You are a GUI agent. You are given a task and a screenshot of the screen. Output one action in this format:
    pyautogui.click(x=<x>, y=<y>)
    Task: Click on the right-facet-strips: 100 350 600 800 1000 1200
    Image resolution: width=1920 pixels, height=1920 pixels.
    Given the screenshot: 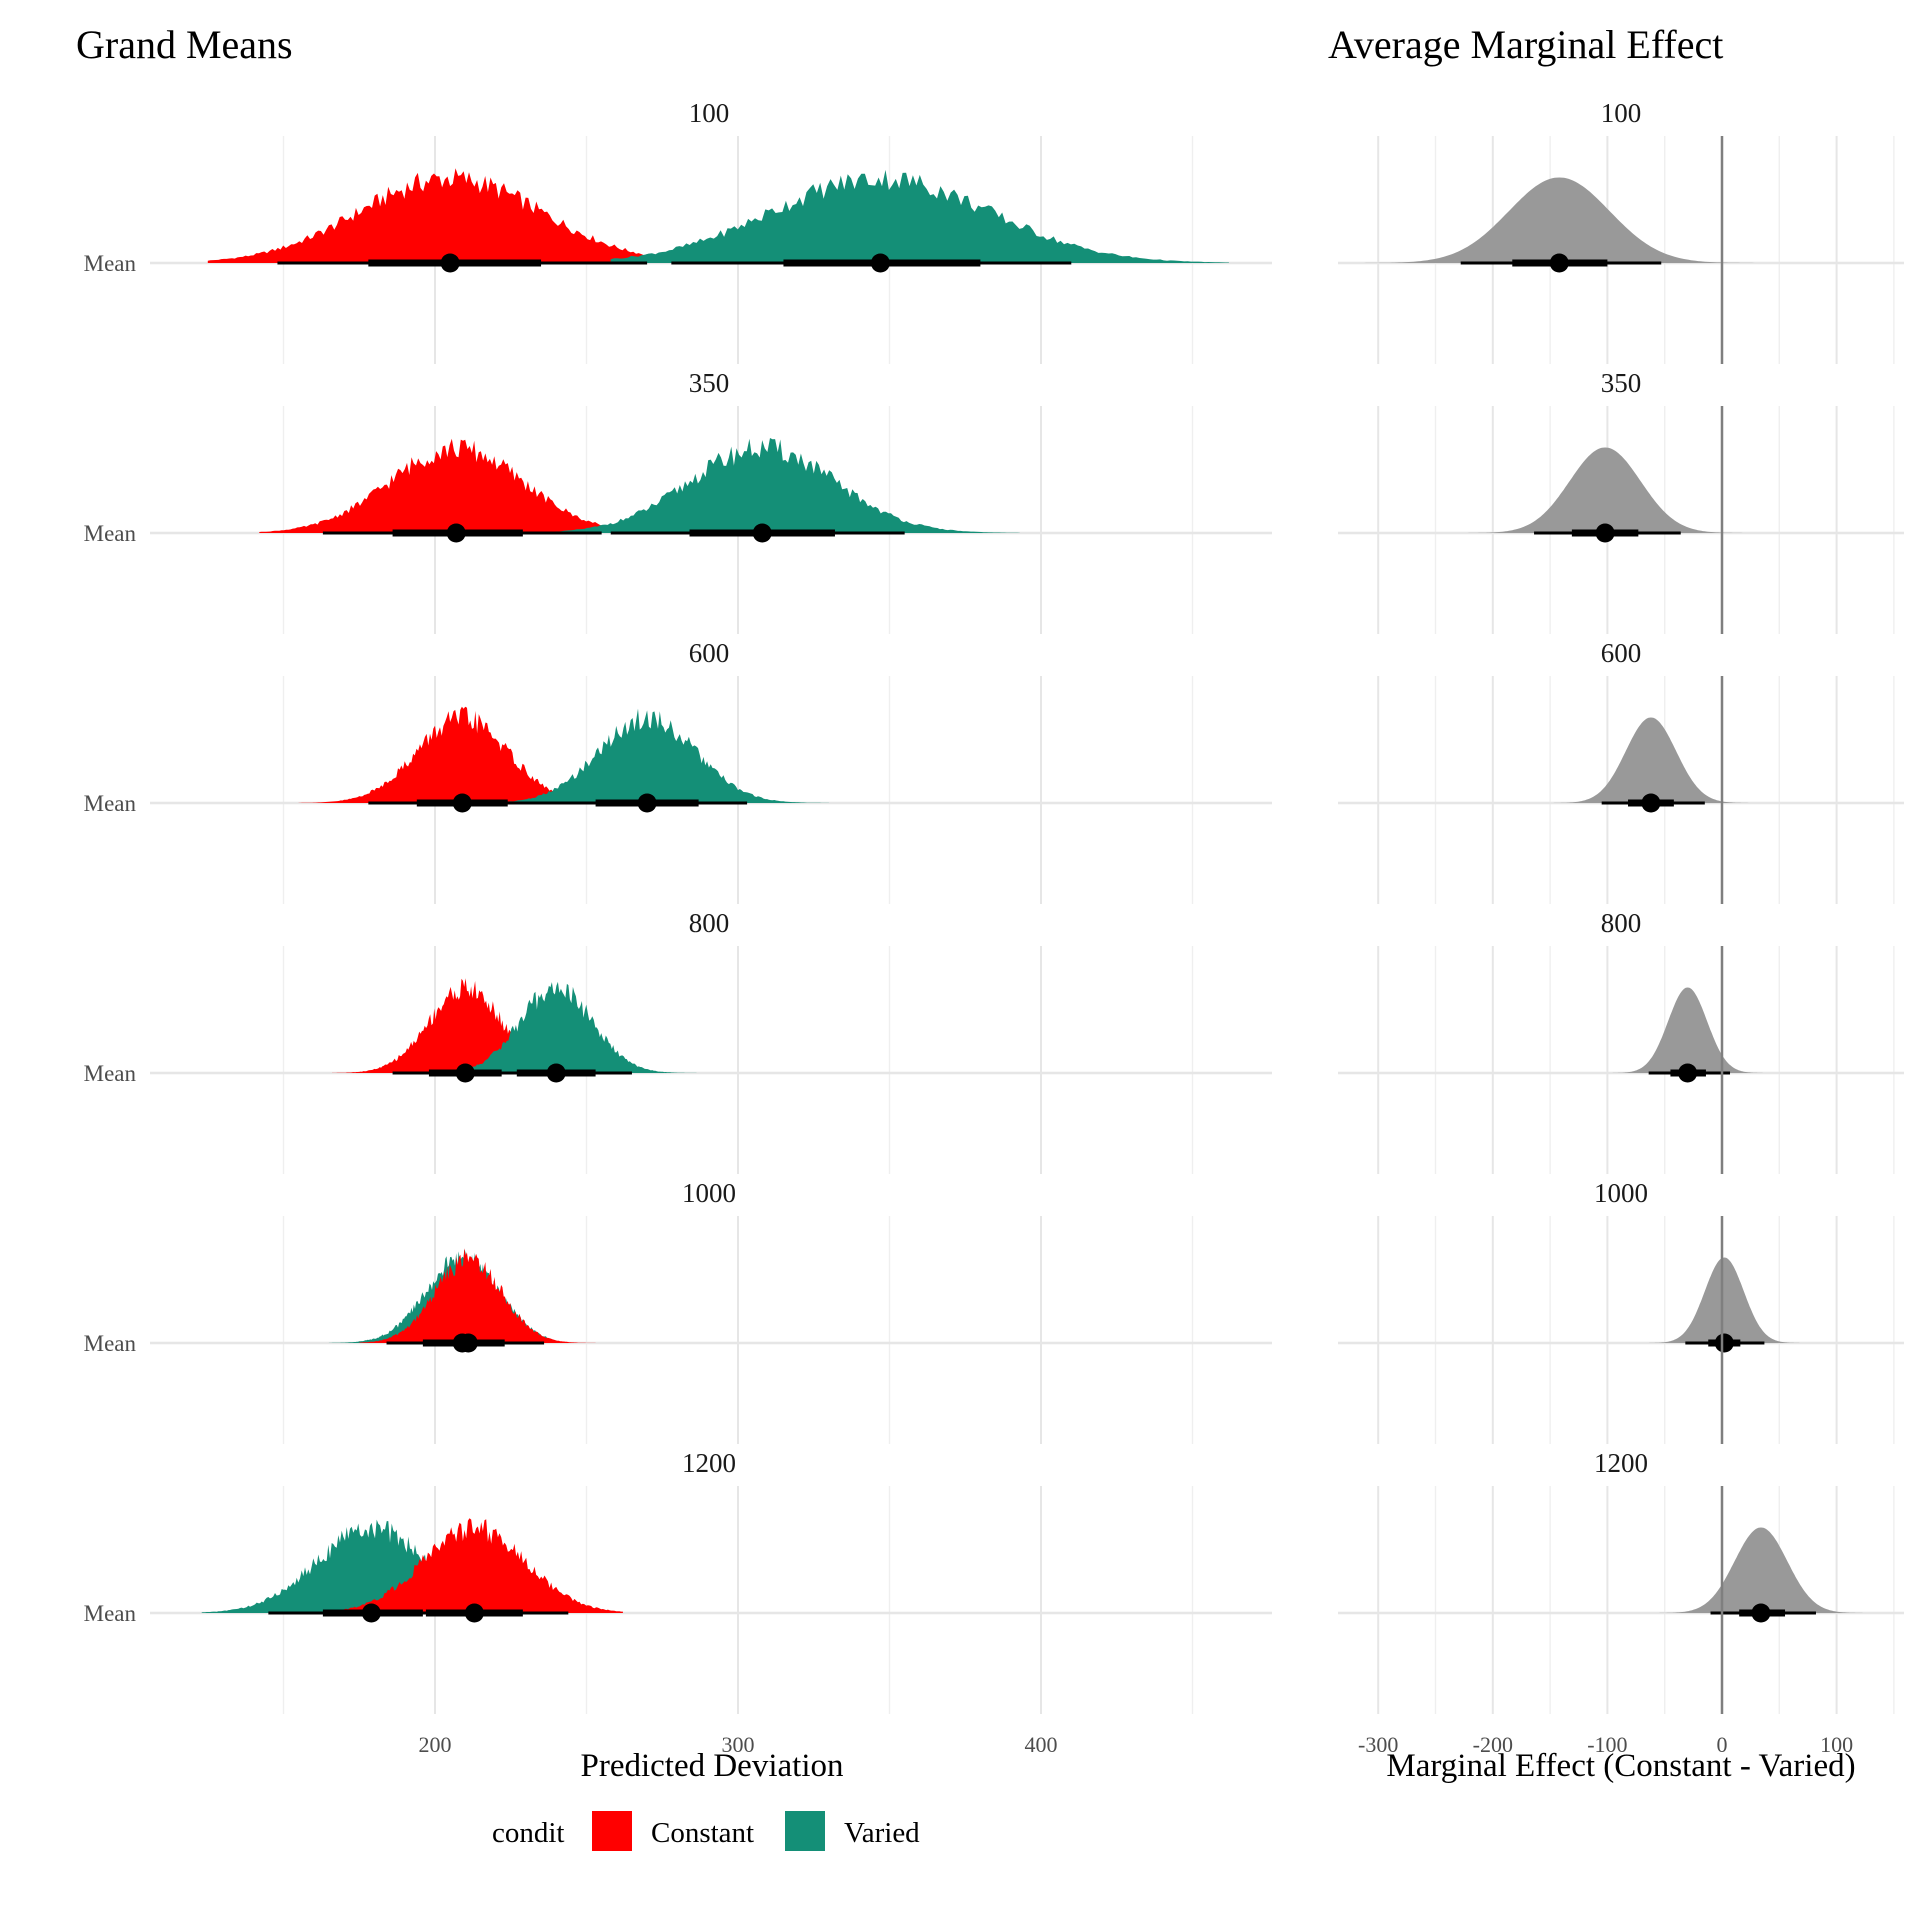 What is the action you would take?
    pyautogui.click(x=1621, y=788)
    